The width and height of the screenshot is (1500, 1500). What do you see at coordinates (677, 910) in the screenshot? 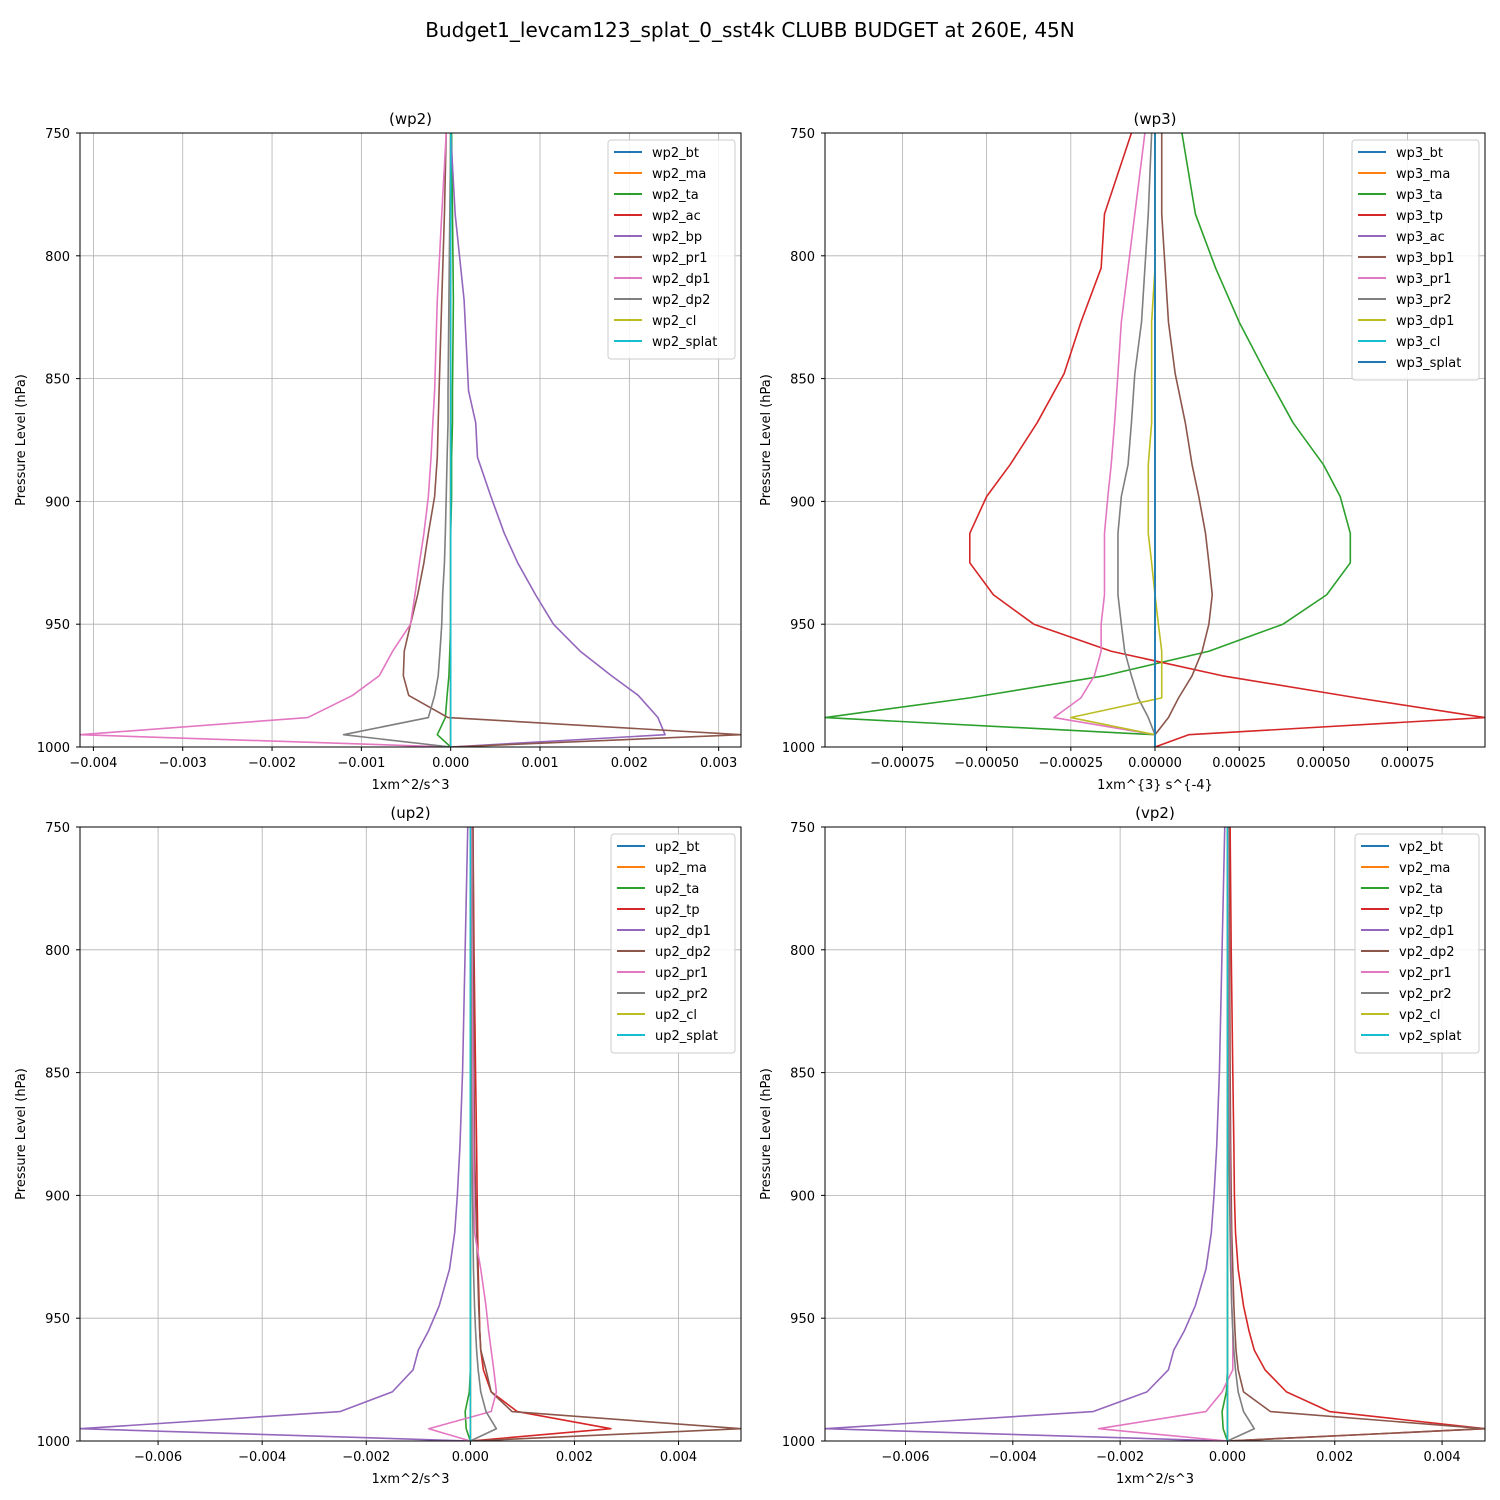
I see `legend-label: up2_tp` at bounding box center [677, 910].